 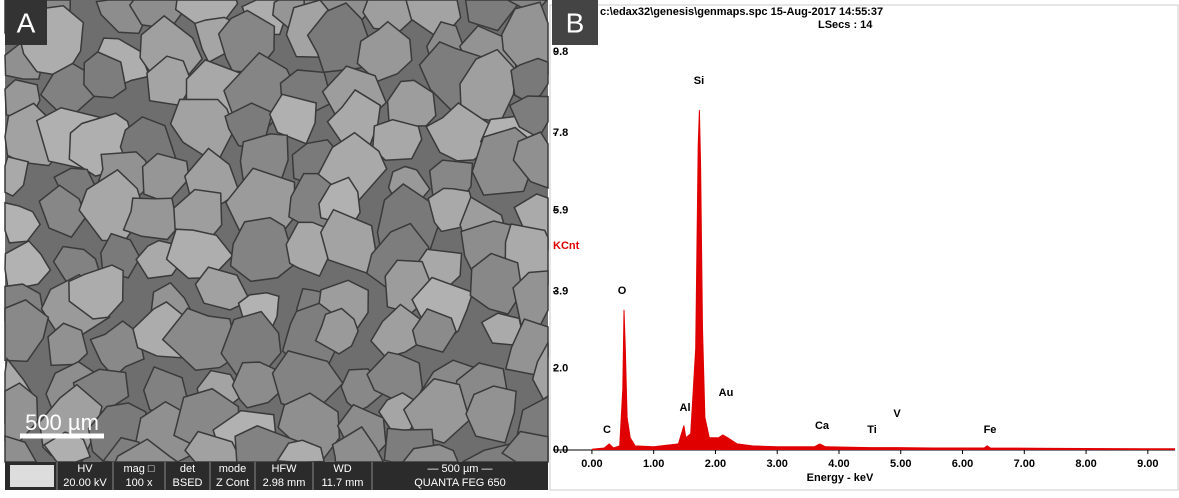 What do you see at coordinates (715, 464) in the screenshot?
I see `x-tick-label: 2.00` at bounding box center [715, 464].